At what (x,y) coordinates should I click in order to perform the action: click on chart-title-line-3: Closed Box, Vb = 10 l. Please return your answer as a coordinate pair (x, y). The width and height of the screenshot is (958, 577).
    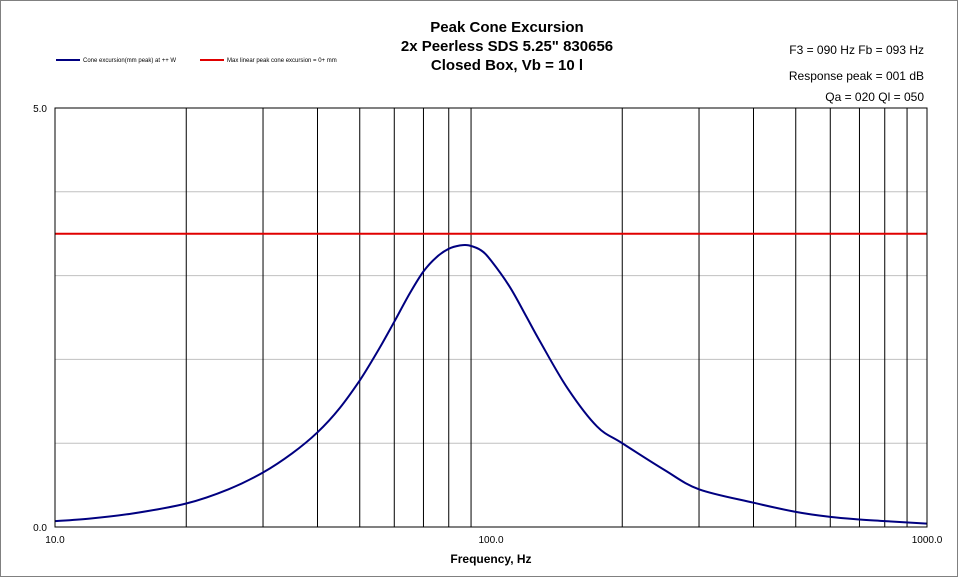
    Looking at the image, I should click on (507, 65).